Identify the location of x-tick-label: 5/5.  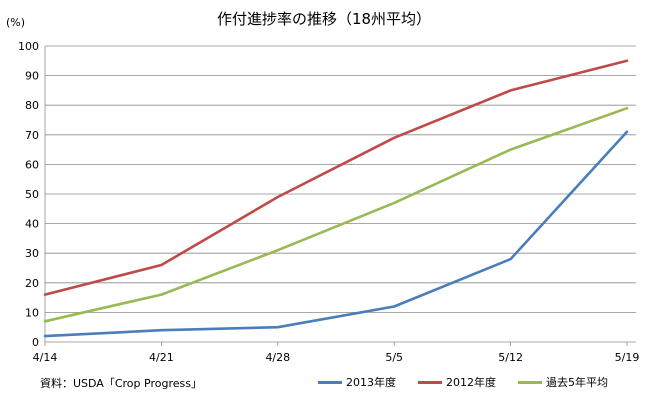
(394, 357).